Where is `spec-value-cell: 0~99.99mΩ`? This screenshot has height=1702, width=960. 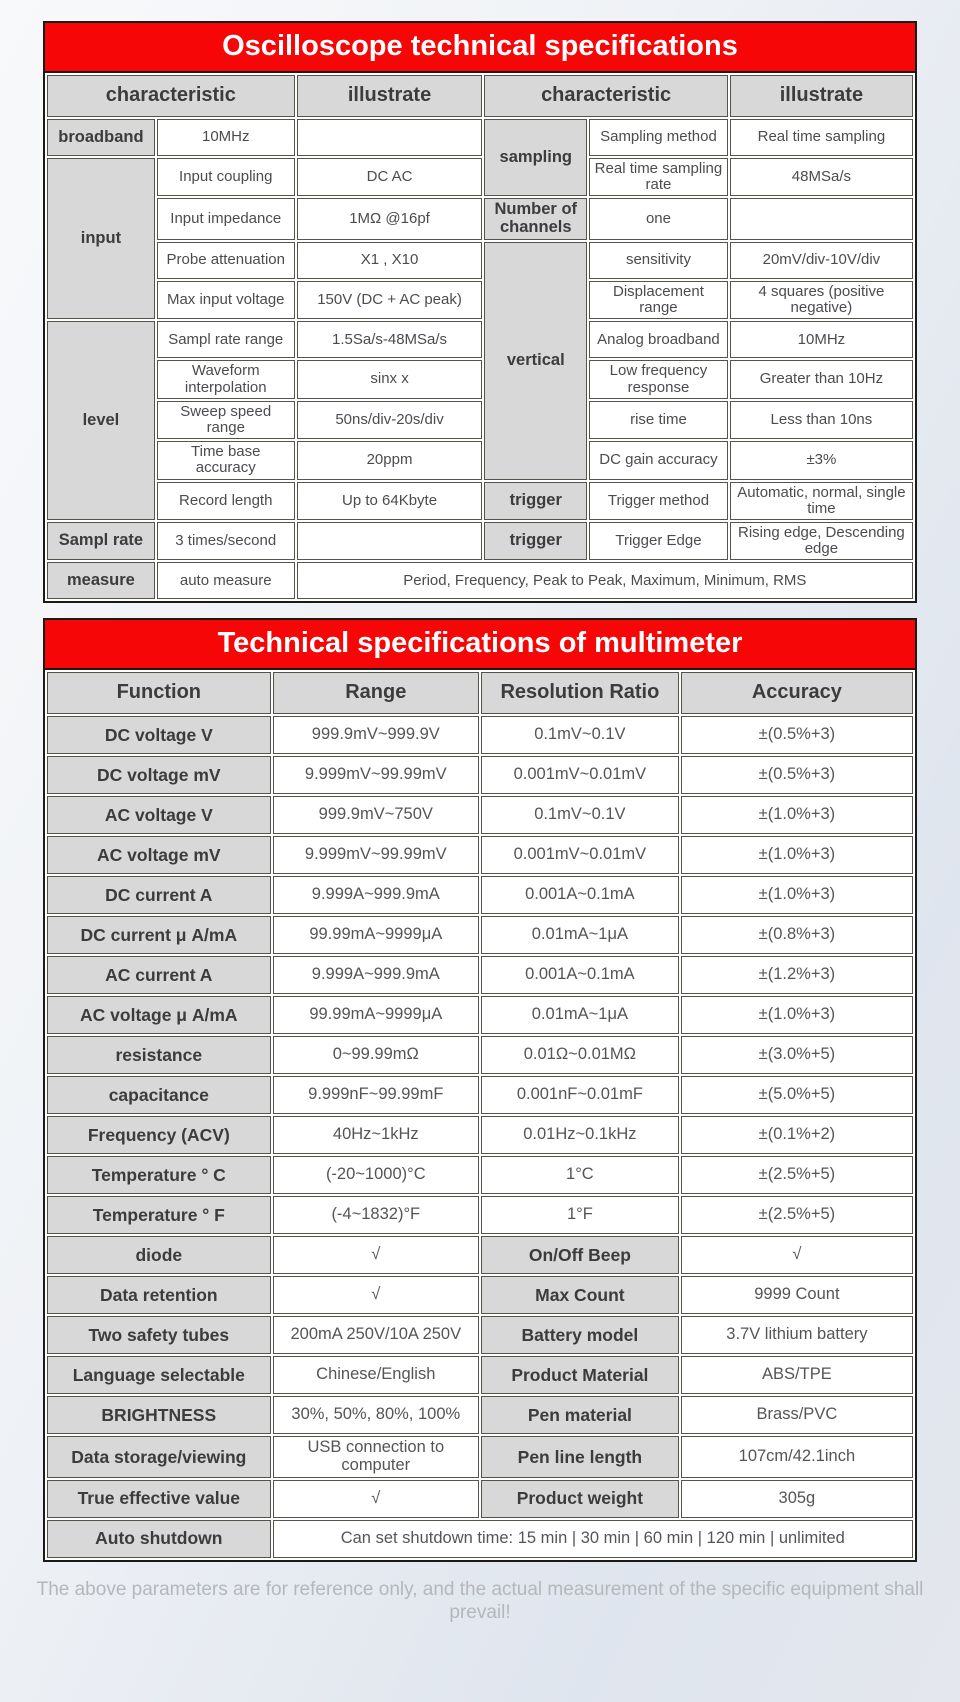 spec-value-cell: 0~99.99mΩ is located at coordinates (375, 1055).